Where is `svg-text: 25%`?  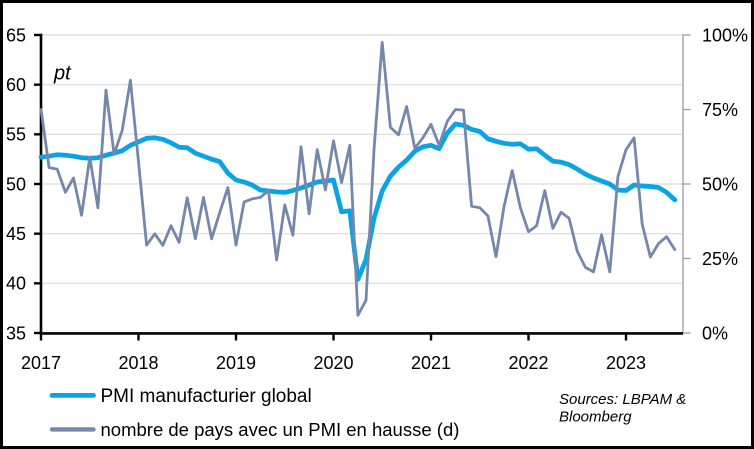 svg-text: 25% is located at coordinates (720, 259).